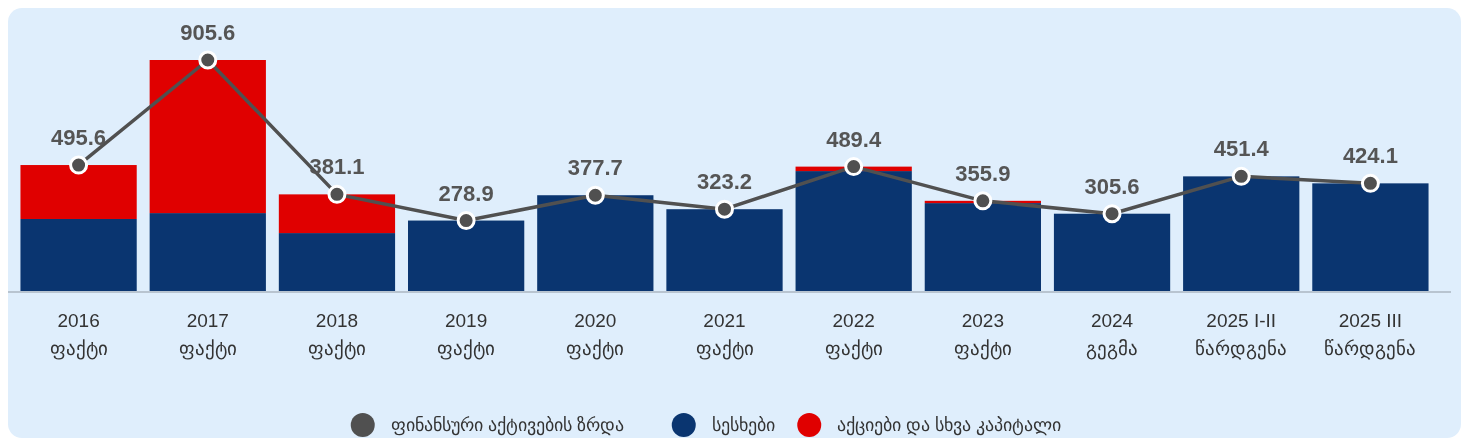  What do you see at coordinates (949, 425) in the screenshot?
I see `legend-label: აქციები და სხვა კაპიტალი` at bounding box center [949, 425].